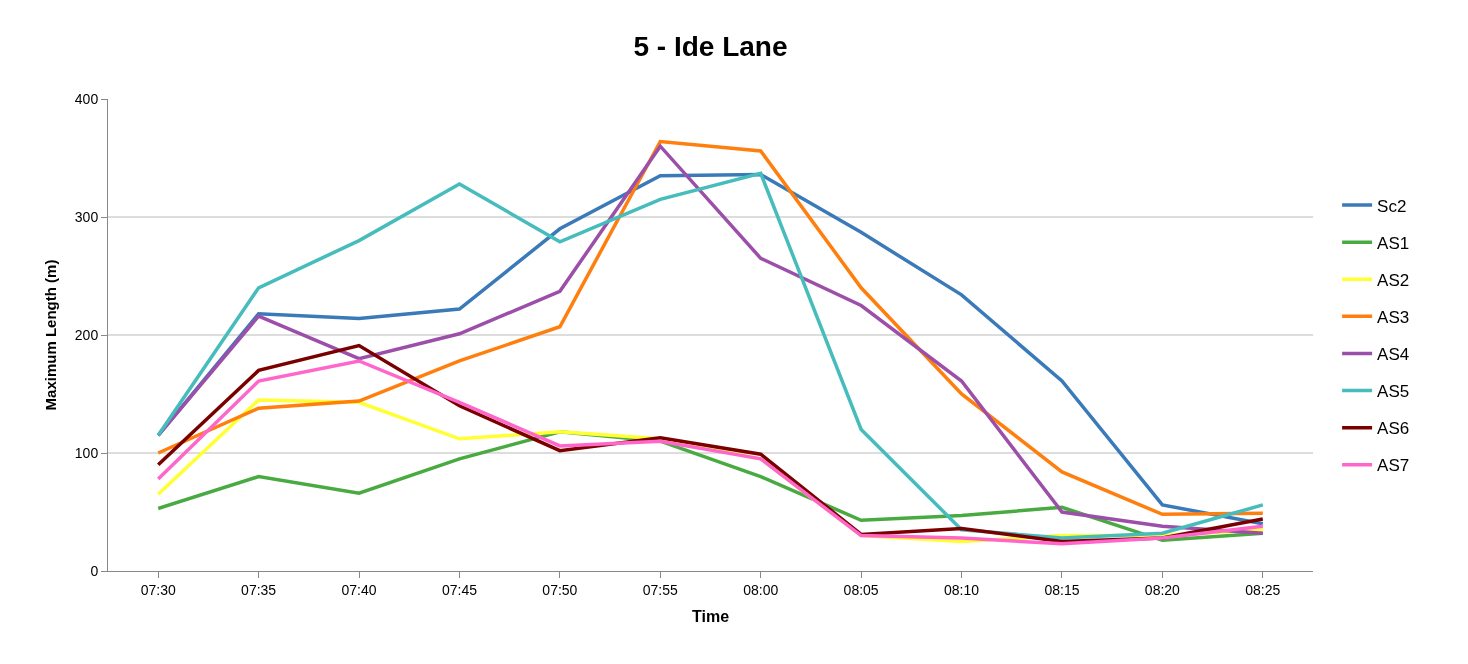  I want to click on x-tick-label: 08:05, so click(861, 589).